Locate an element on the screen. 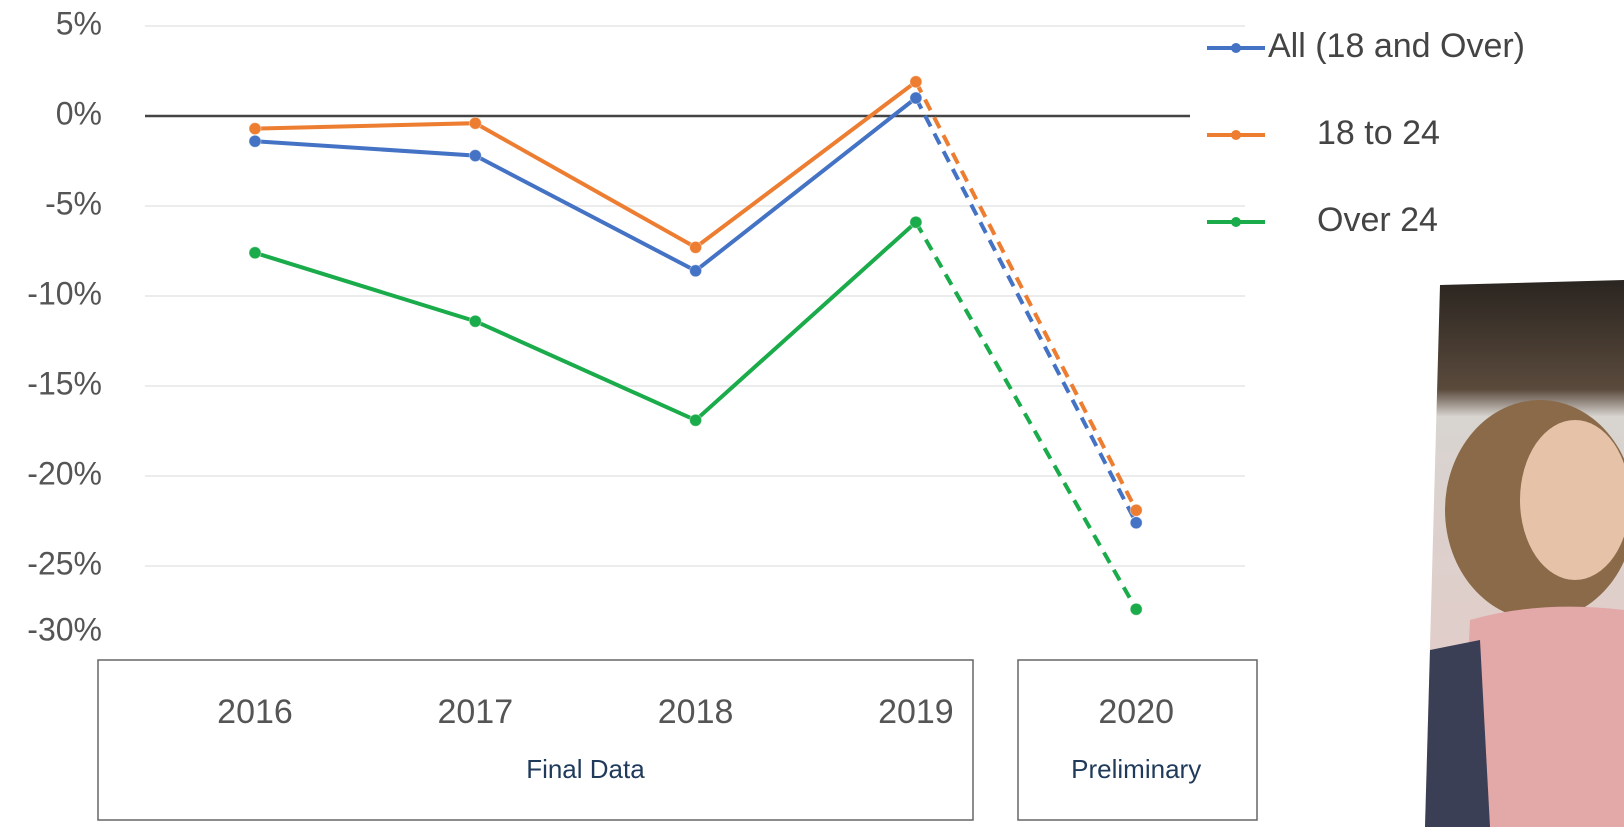 This screenshot has height=832, width=1624. y-tick-label: -5% is located at coordinates (73, 203).